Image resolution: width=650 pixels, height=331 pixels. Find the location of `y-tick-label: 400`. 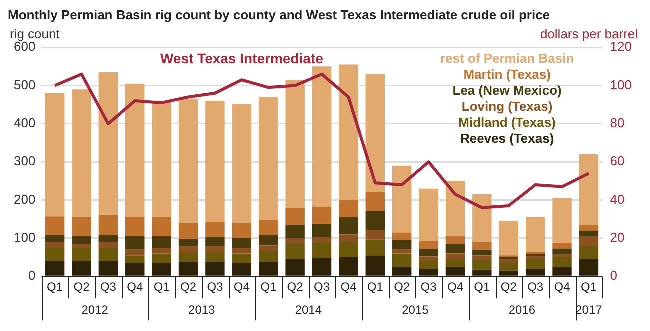

y-tick-label: 400 is located at coordinates (25, 123).